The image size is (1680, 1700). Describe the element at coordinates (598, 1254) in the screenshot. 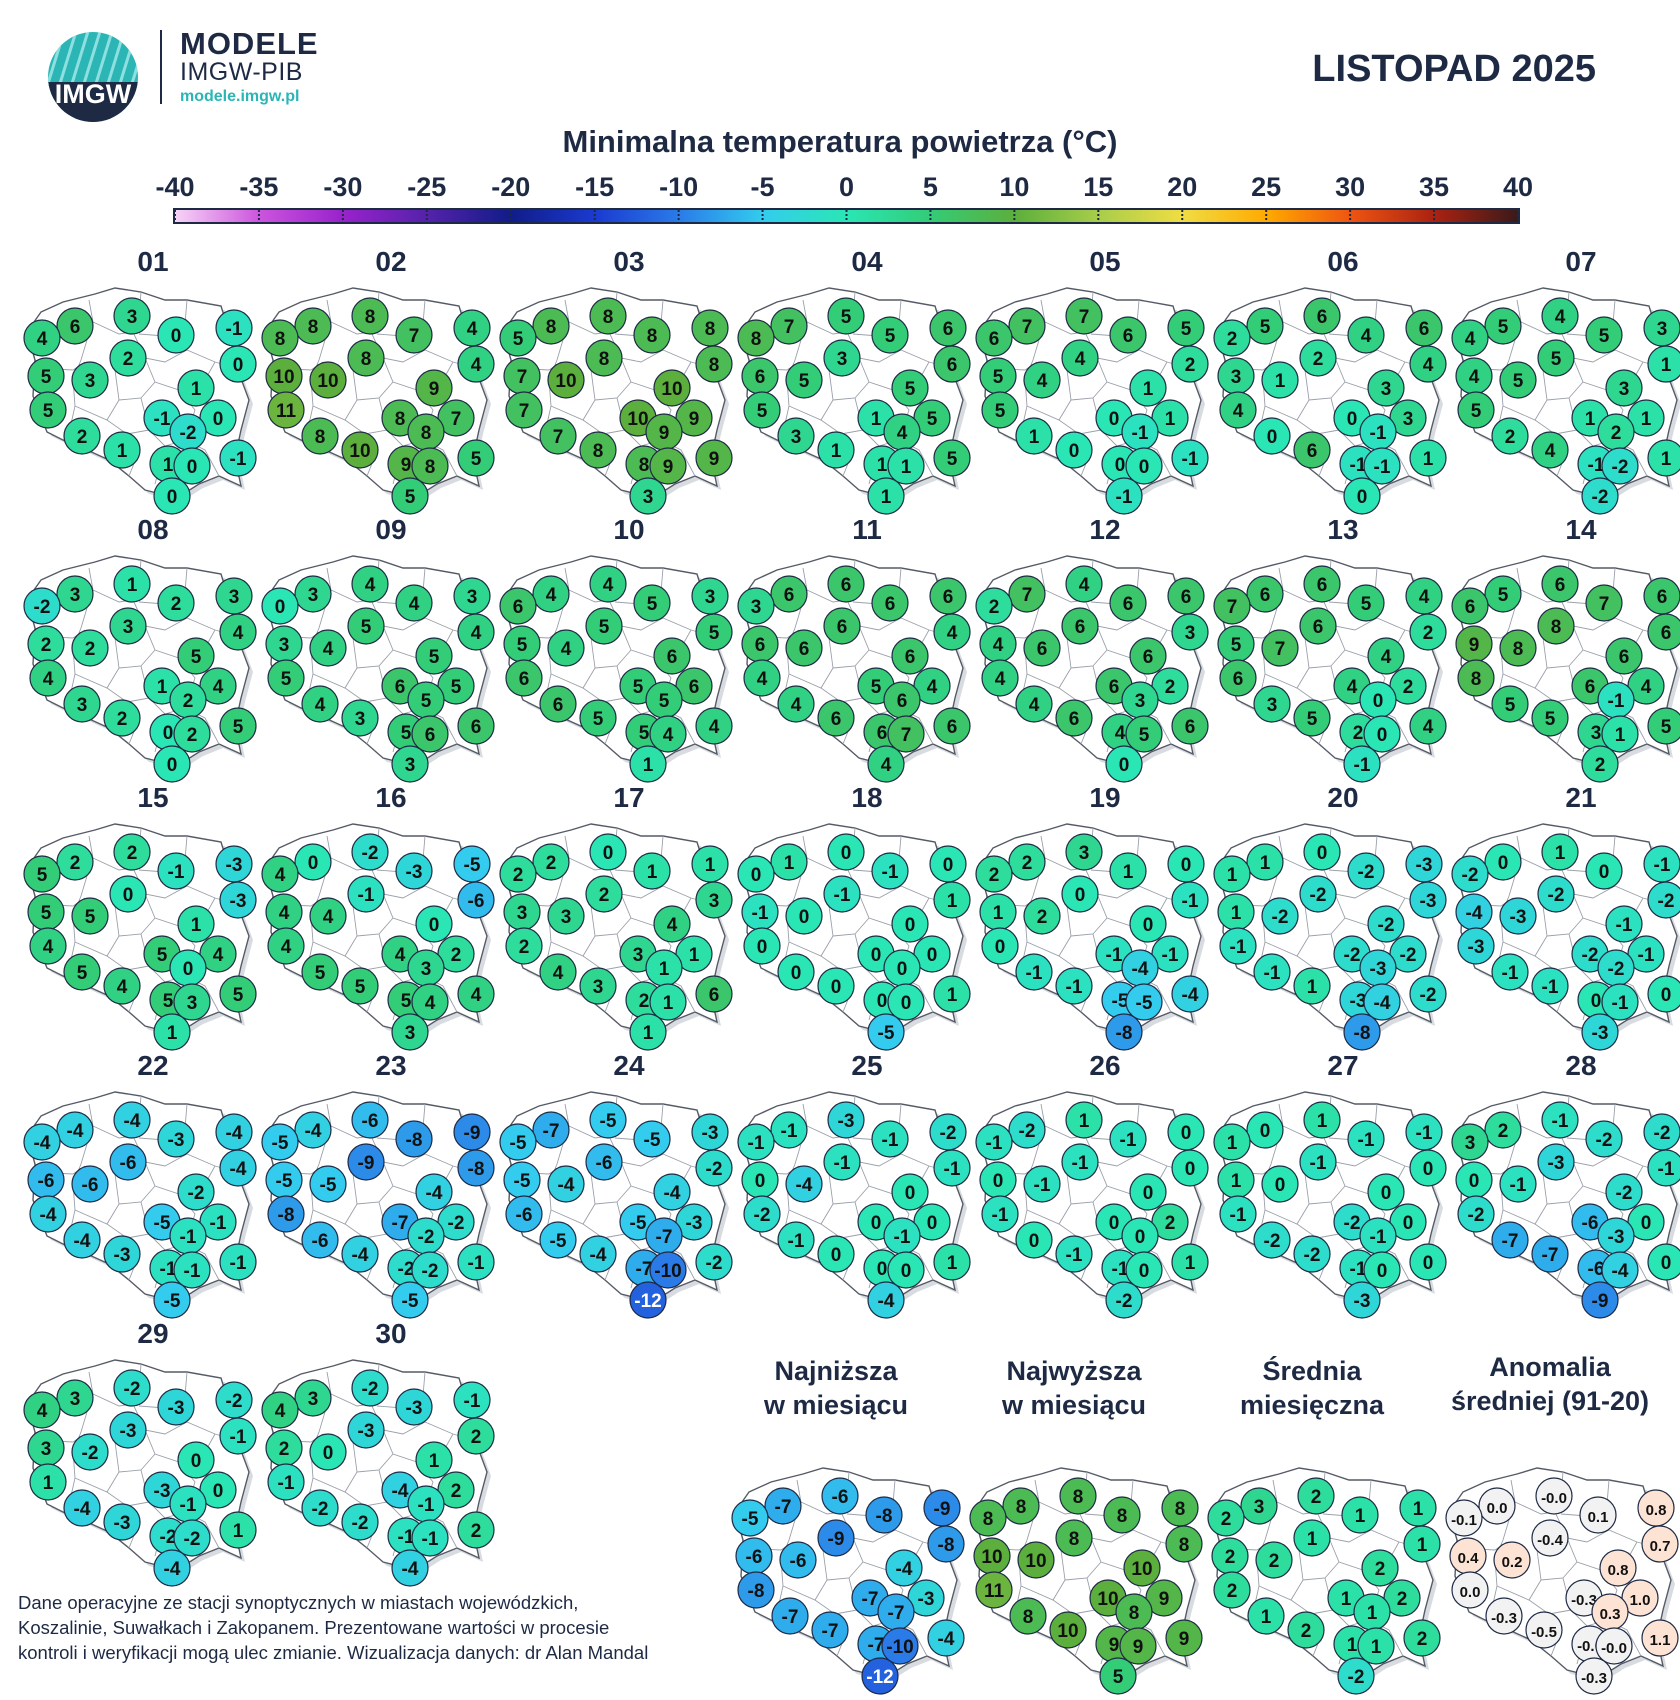

I see `station-marker: -4` at that location.